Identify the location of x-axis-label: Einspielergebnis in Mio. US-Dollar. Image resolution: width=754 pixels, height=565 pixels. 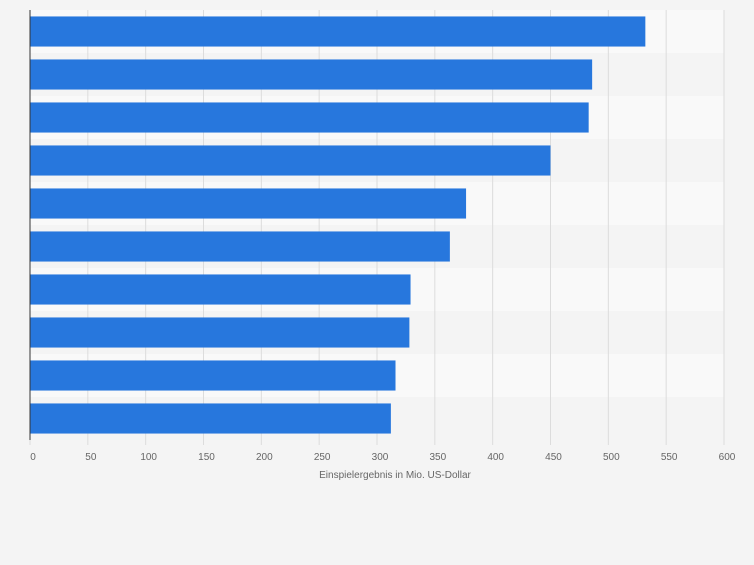
(395, 475).